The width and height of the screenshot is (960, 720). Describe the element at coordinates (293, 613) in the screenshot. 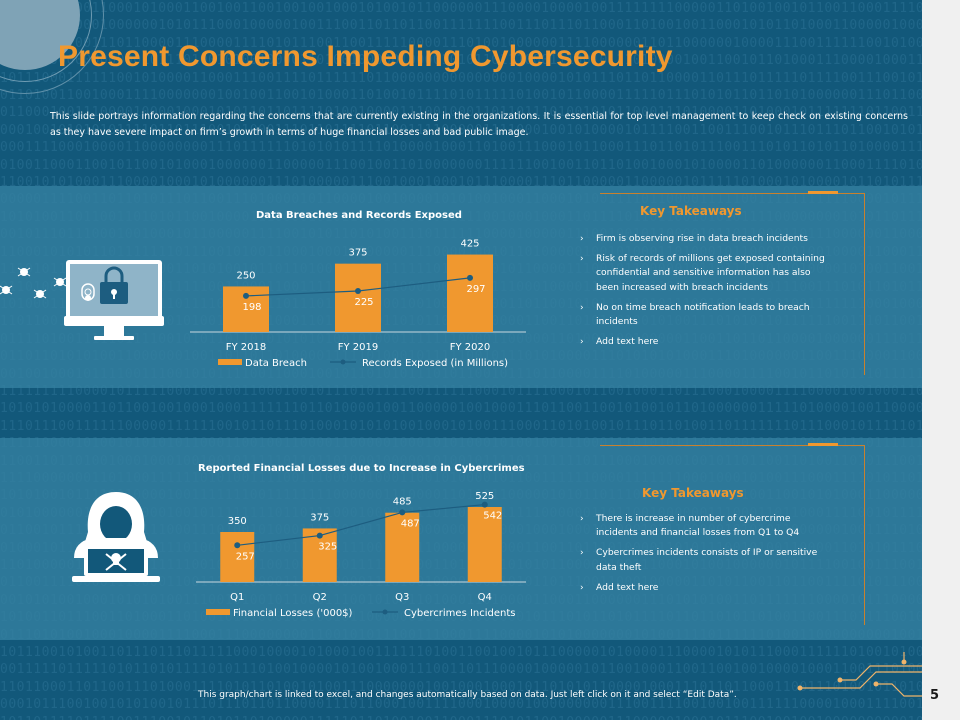

I see `legend-label: Financial Losses ('000$)` at that location.